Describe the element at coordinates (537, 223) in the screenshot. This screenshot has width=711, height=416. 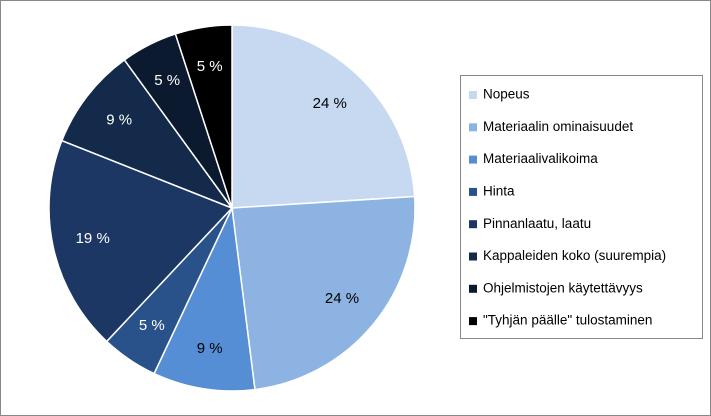
I see `legend-label: Pinnanlaatu, laatu` at that location.